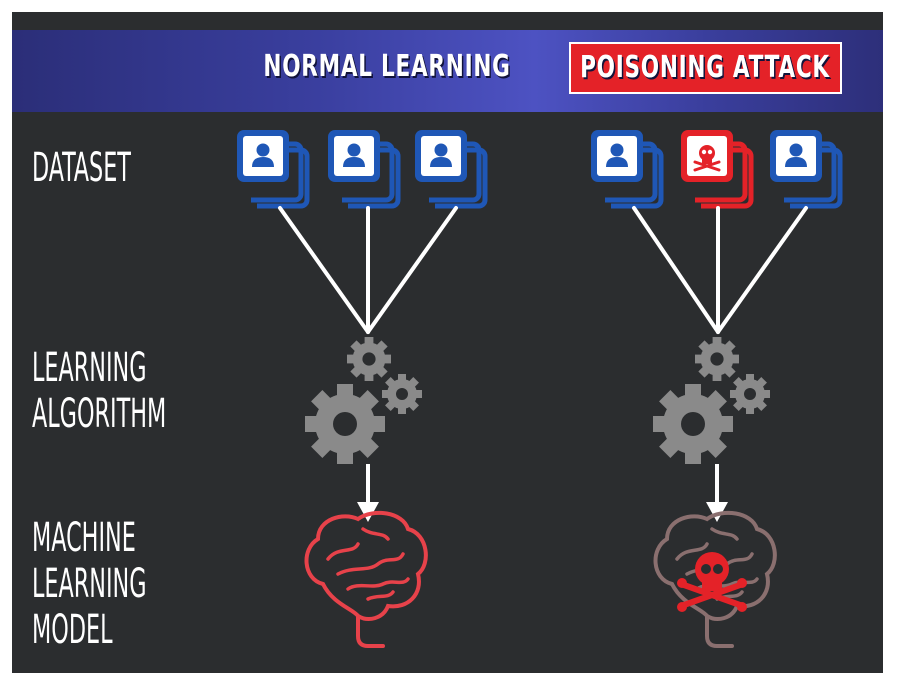 This screenshot has height=685, width=897. Describe the element at coordinates (99, 391) in the screenshot. I see `row-label-learning-algorithm: LEARNING ALGORITHM` at that location.